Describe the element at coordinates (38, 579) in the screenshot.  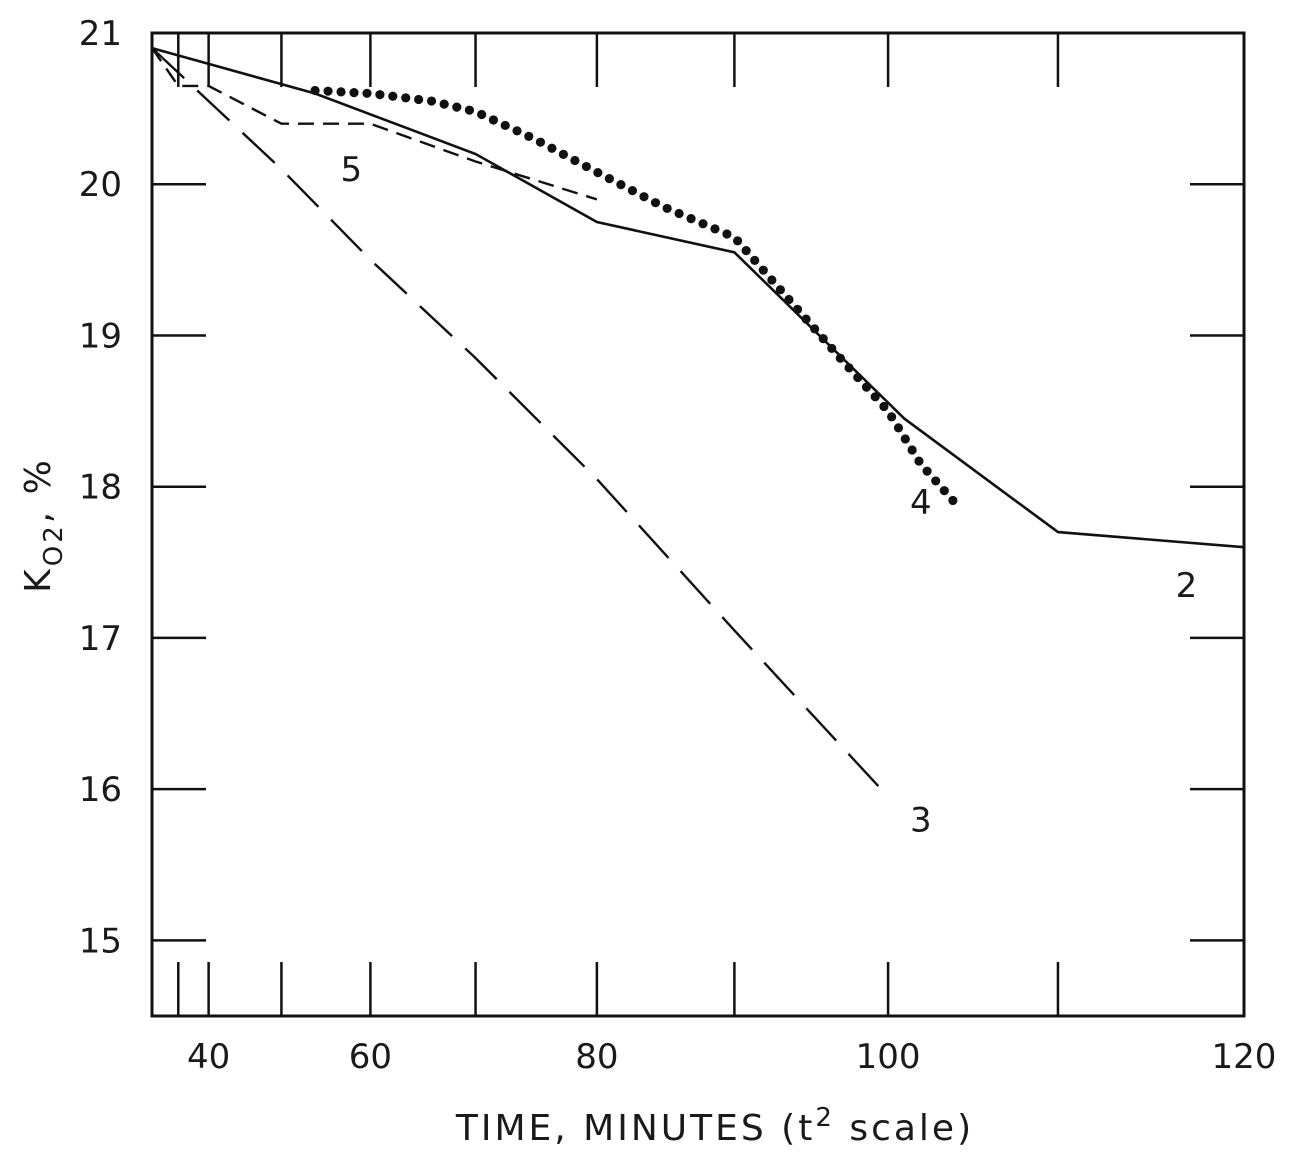
I see `y-axis-title-main: K` at that location.